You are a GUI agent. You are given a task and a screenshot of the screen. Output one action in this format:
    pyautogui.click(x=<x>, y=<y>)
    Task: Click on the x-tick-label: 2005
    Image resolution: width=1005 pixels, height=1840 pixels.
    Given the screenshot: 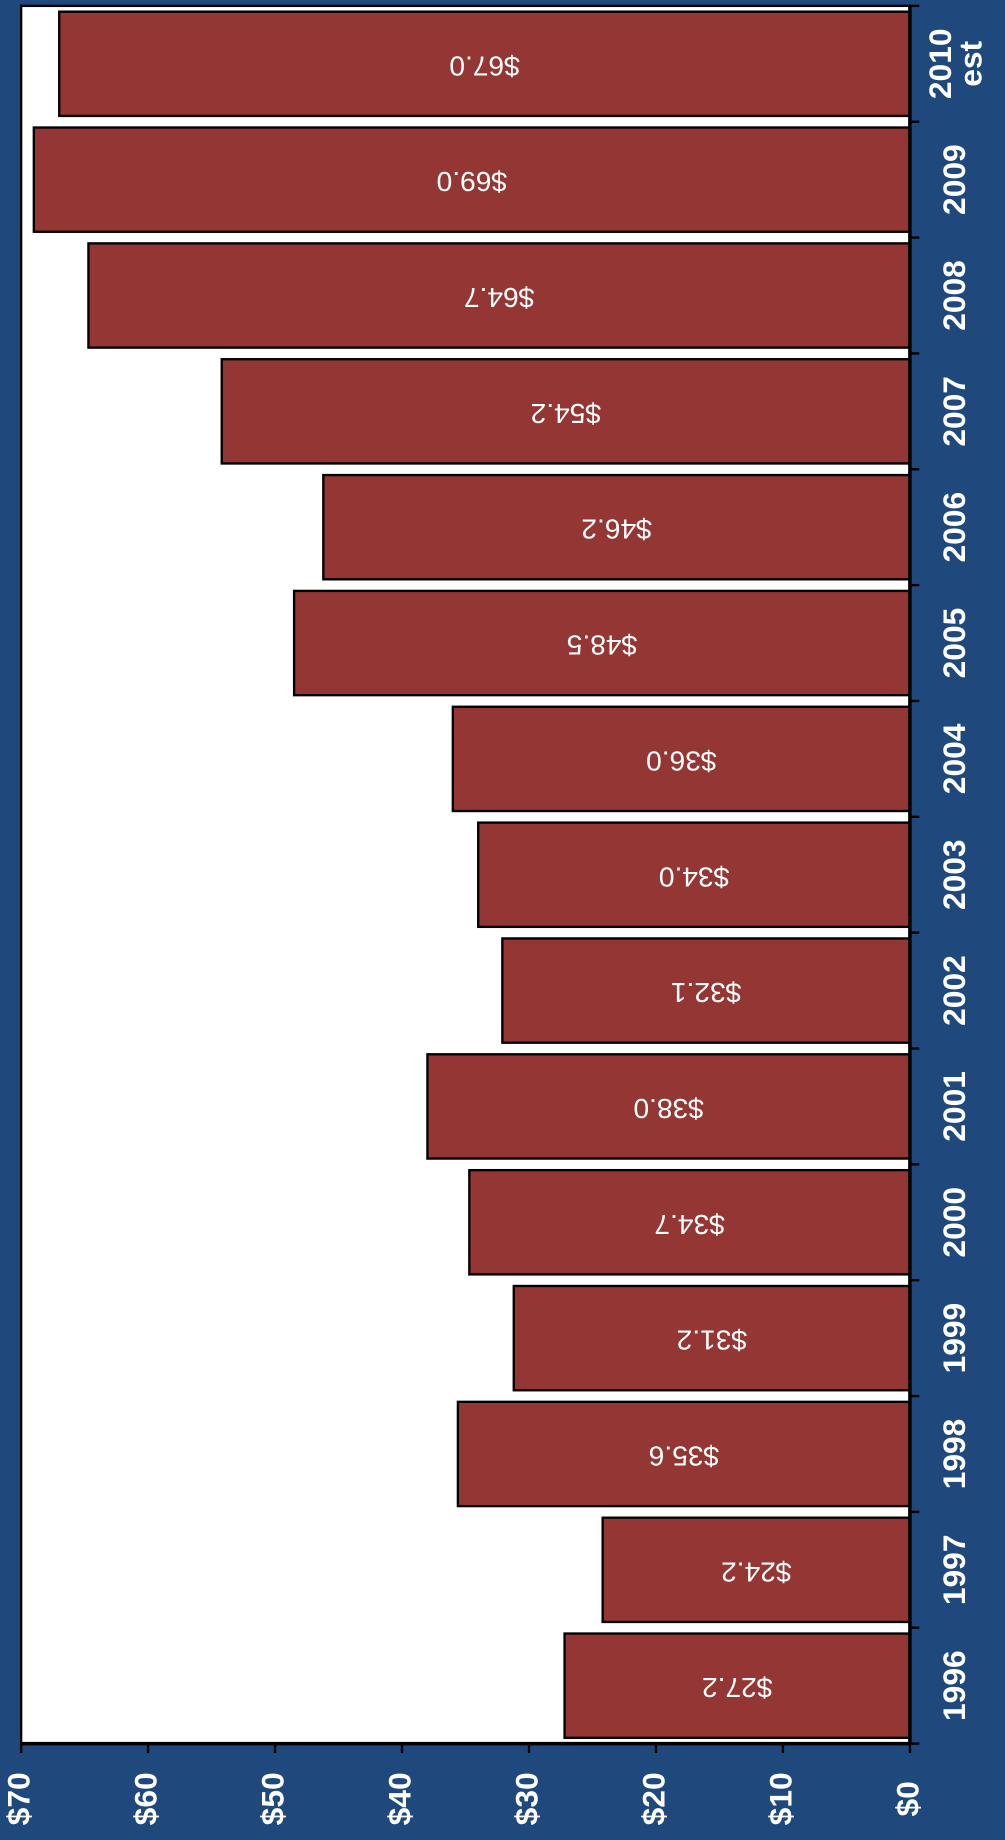 What is the action you would take?
    pyautogui.click(x=954, y=643)
    